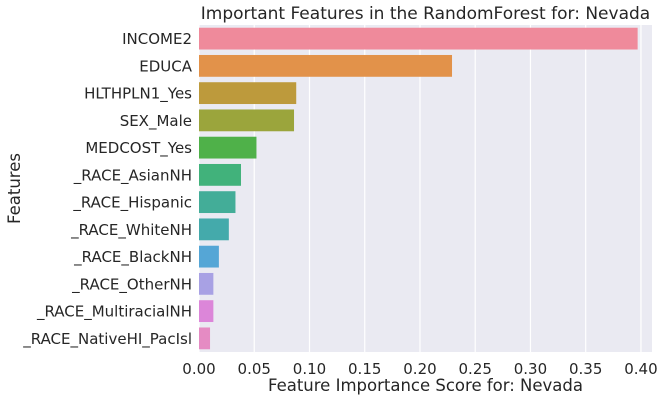  I want to click on y-tick-label: INCOME2, so click(157, 39).